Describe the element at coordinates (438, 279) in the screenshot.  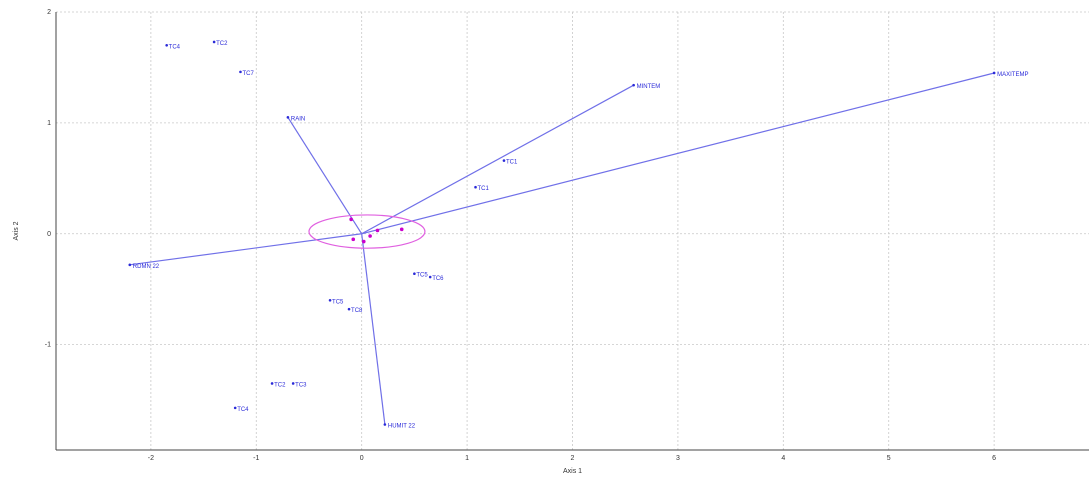
I see `sample-point-label: TC6` at that location.